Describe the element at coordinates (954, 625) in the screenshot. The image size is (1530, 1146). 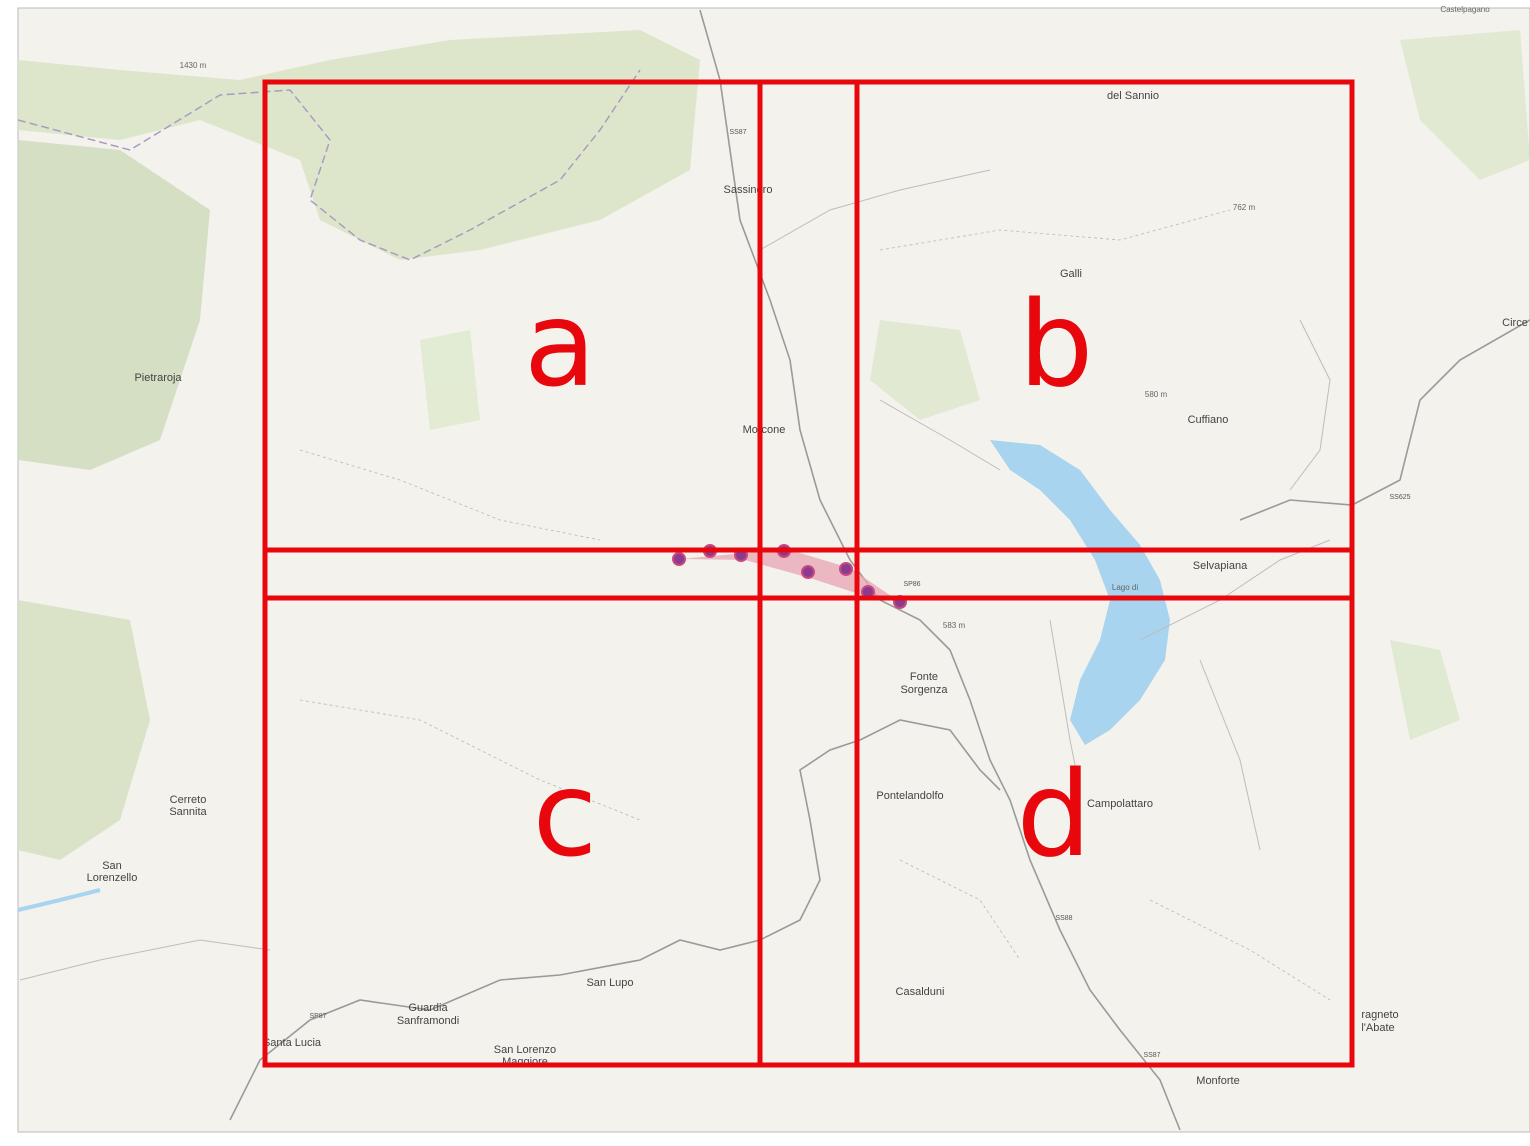
I see `elevation-label: 583 m` at that location.